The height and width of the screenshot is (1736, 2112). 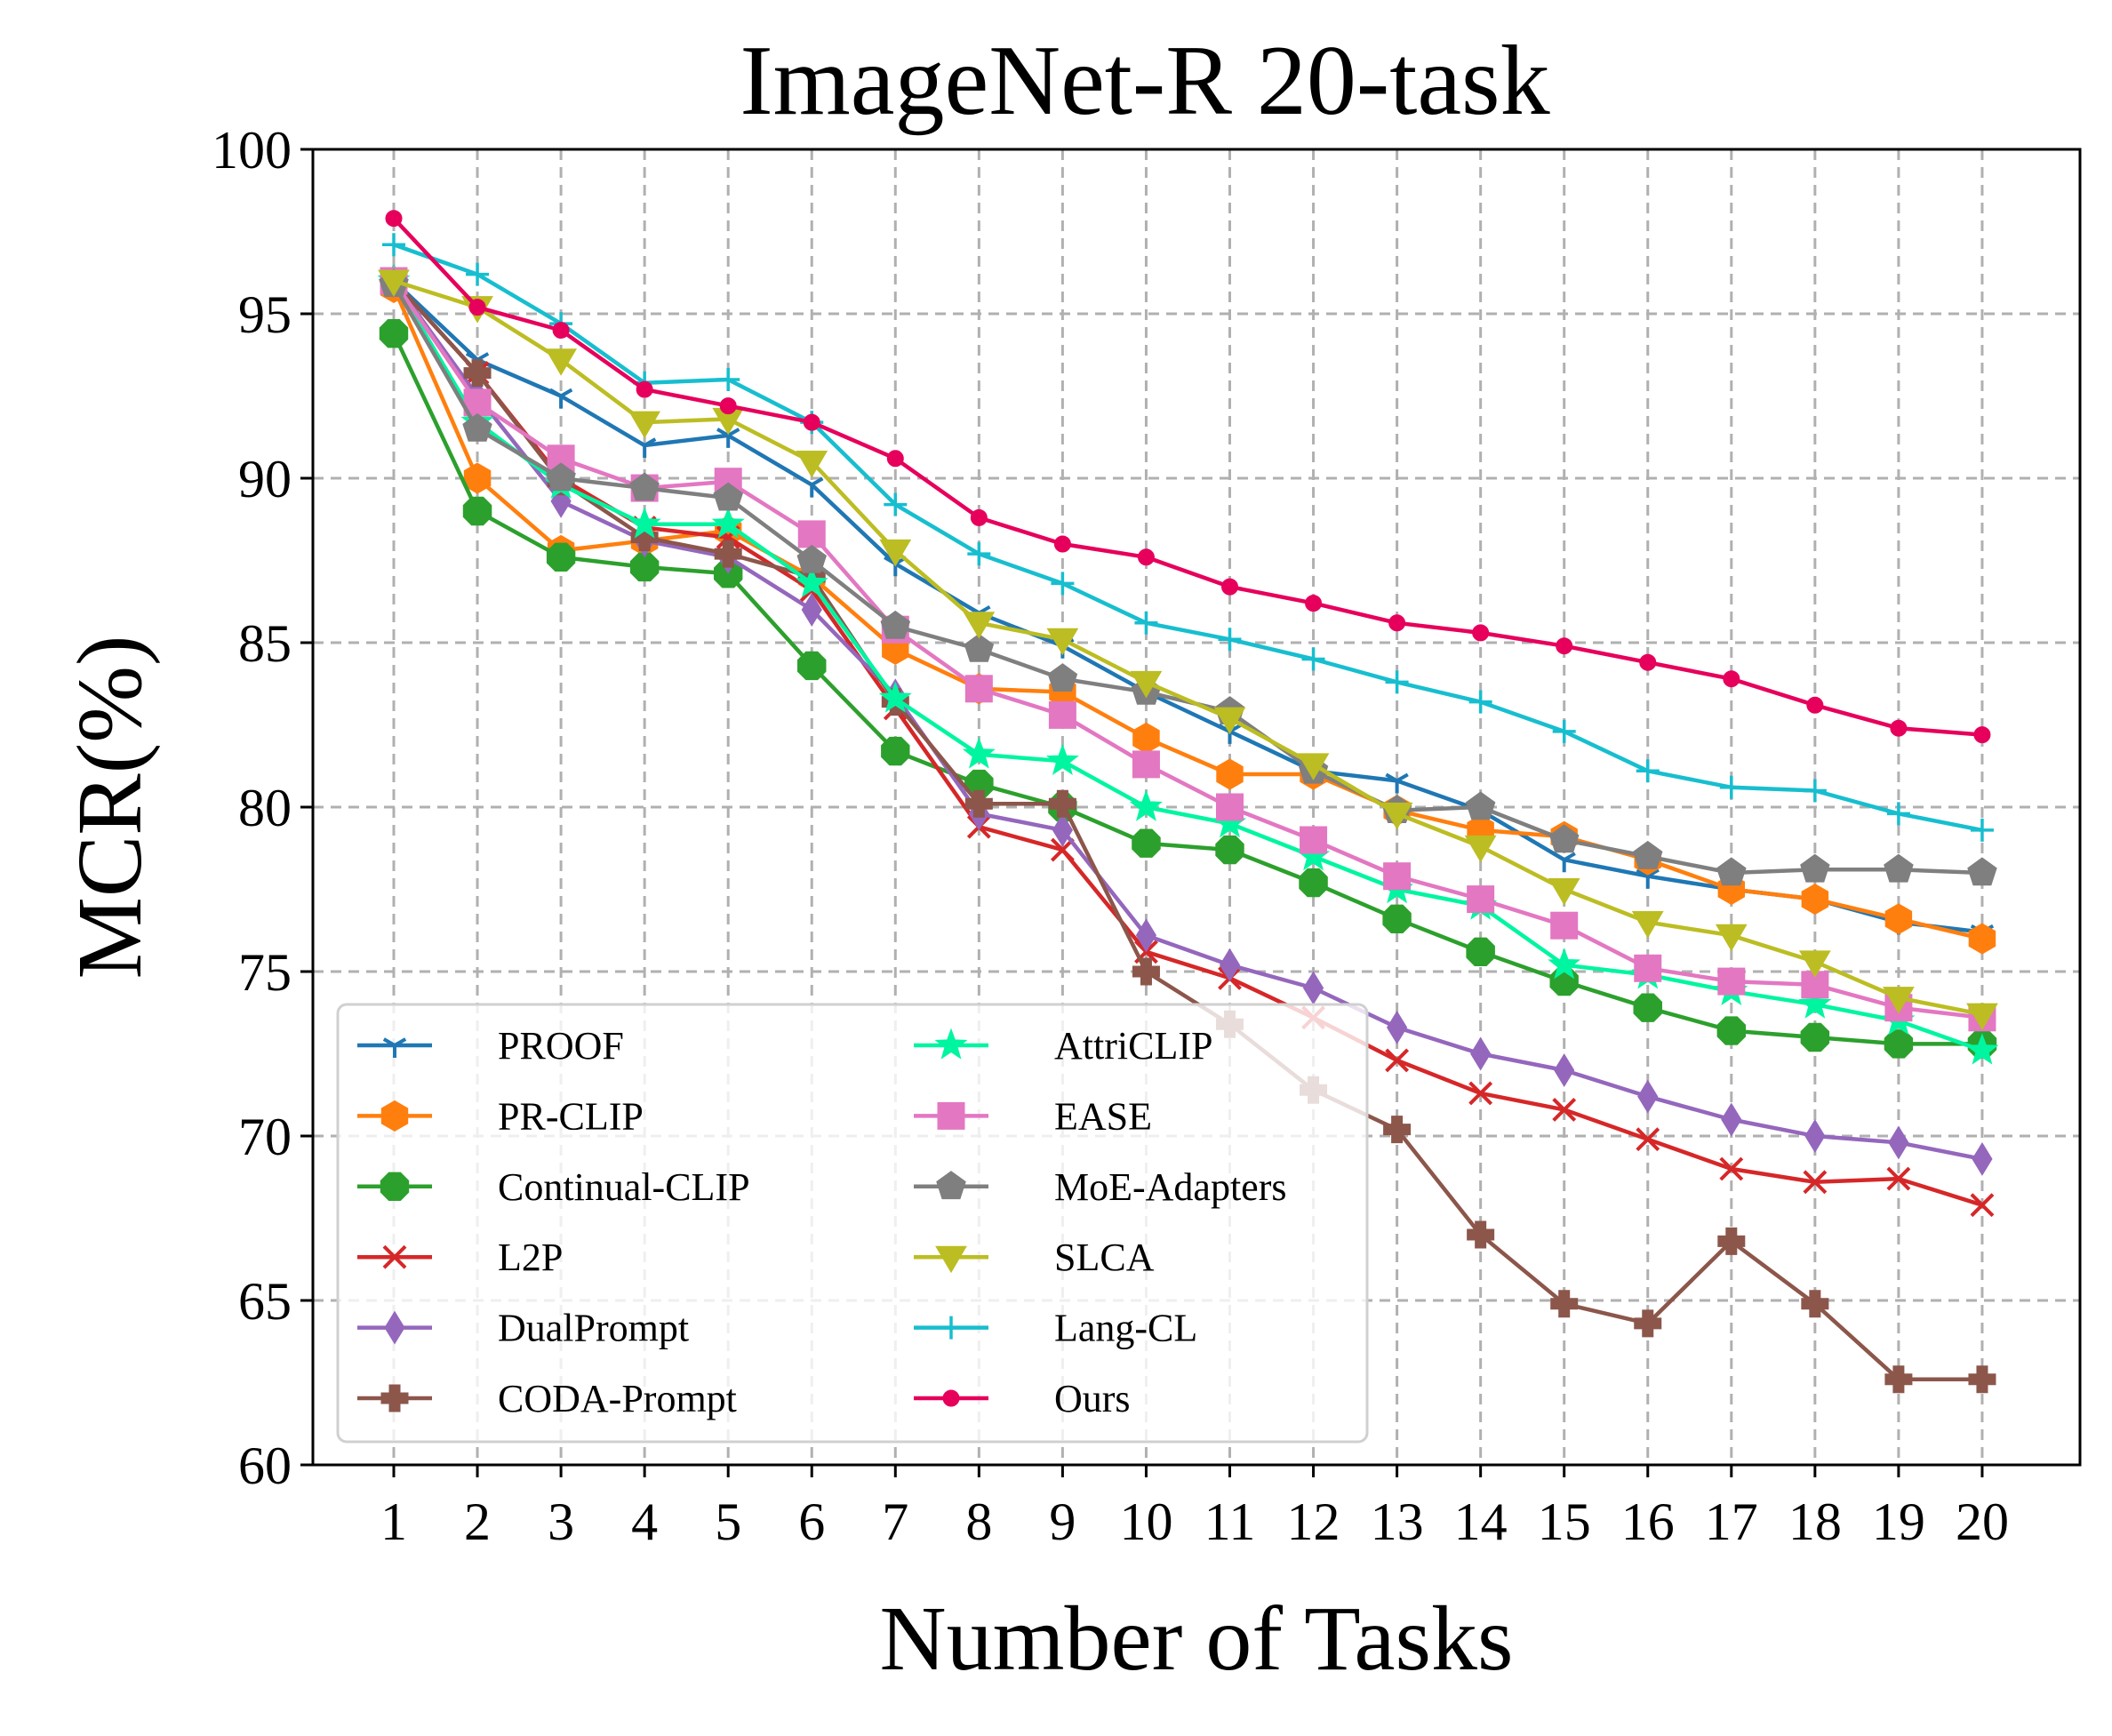 I want to click on x-tick-label: 9, so click(x=1062, y=1521).